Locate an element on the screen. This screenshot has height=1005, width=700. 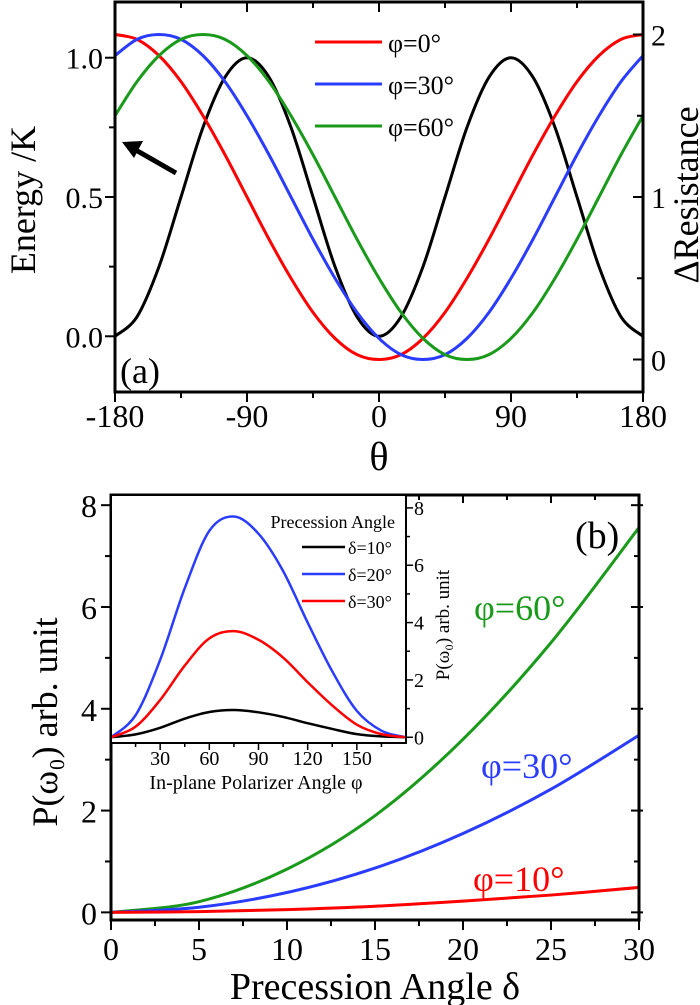
y-tick-label: 0.0 is located at coordinates (85, 337).